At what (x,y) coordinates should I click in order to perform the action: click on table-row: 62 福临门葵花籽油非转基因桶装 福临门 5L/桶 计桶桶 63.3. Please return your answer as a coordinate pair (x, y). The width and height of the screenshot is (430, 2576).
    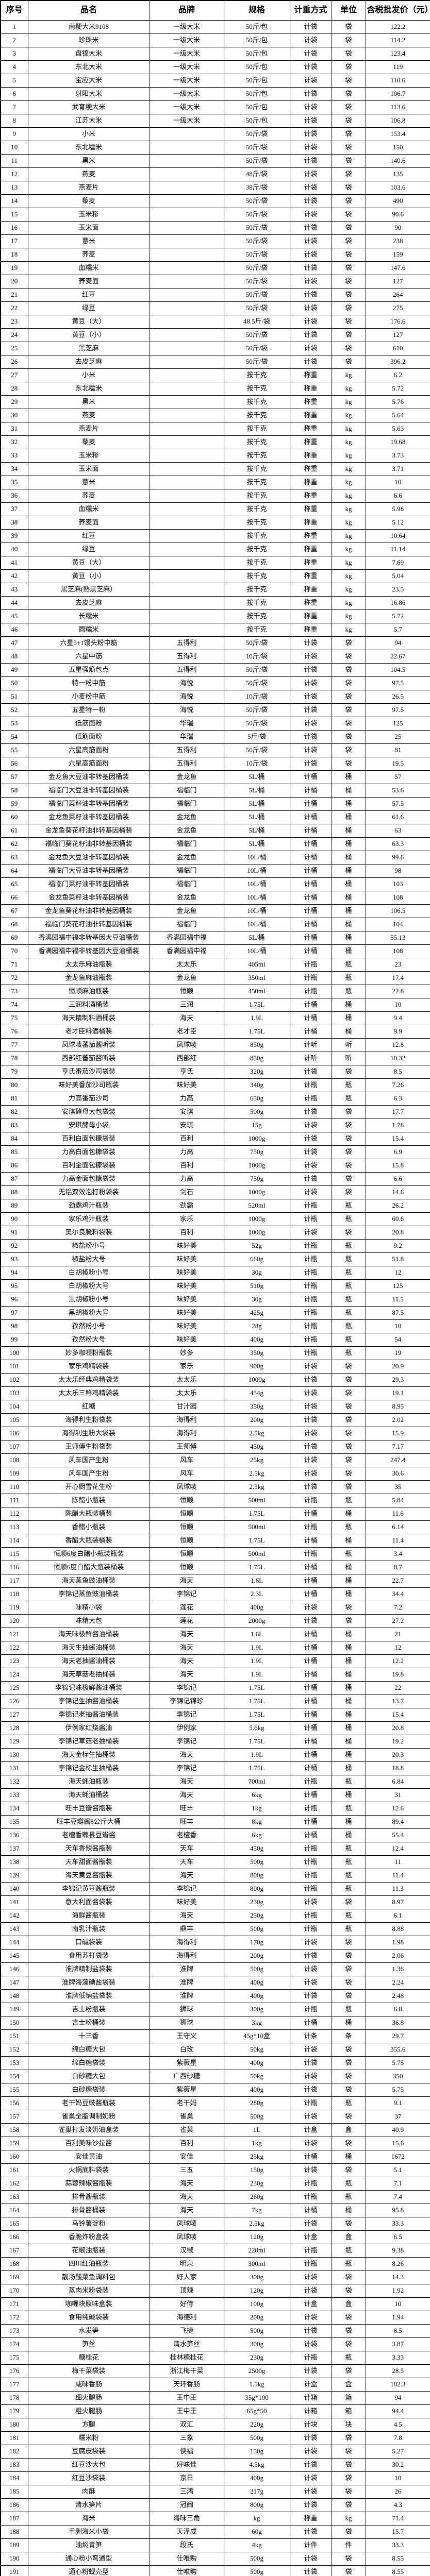
    Looking at the image, I should click on (215, 844).